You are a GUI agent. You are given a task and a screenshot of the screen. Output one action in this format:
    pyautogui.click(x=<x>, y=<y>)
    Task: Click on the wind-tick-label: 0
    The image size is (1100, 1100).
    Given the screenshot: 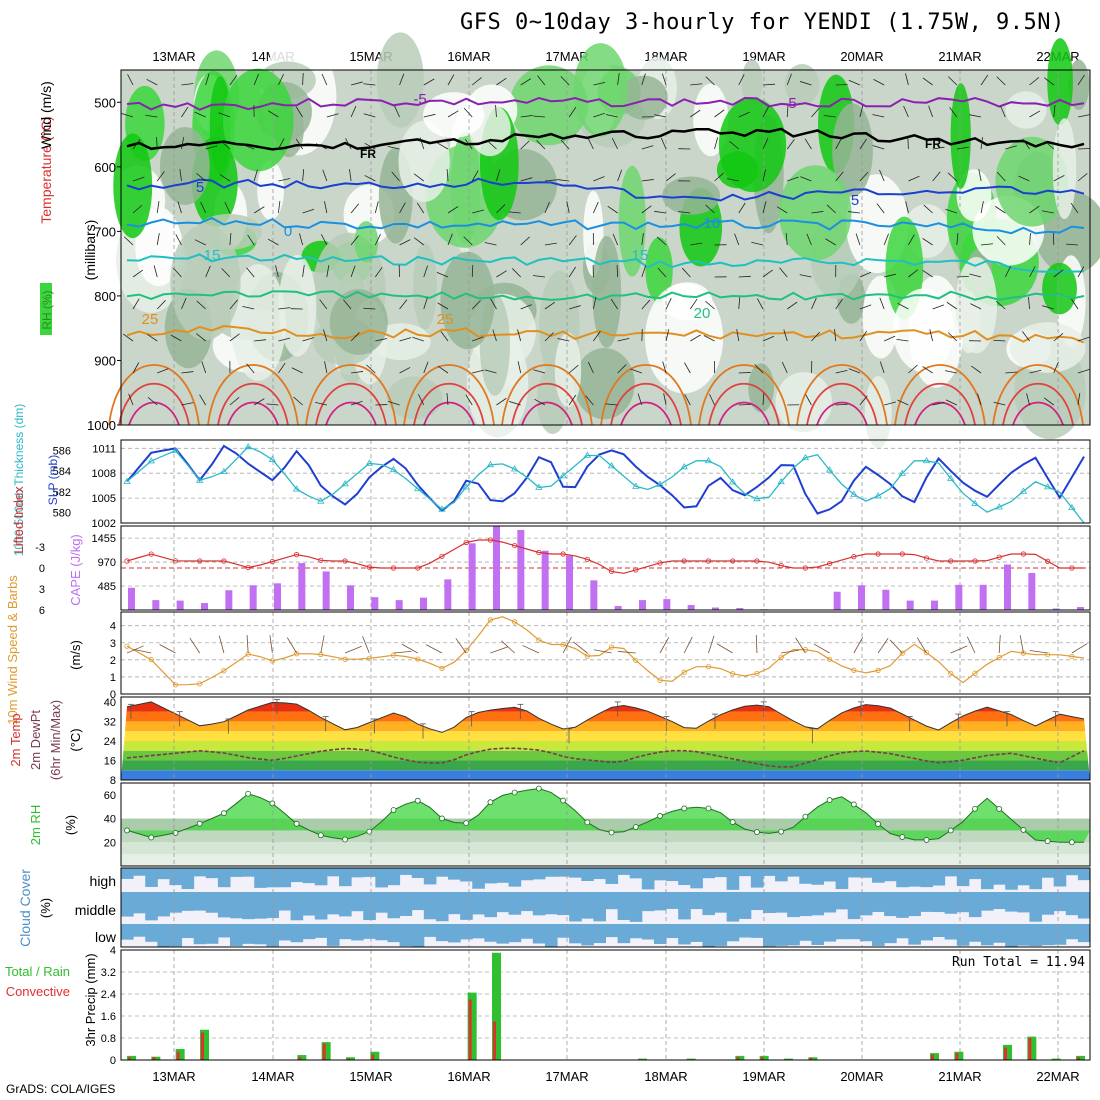 What is the action you would take?
    pyautogui.click(x=113, y=695)
    